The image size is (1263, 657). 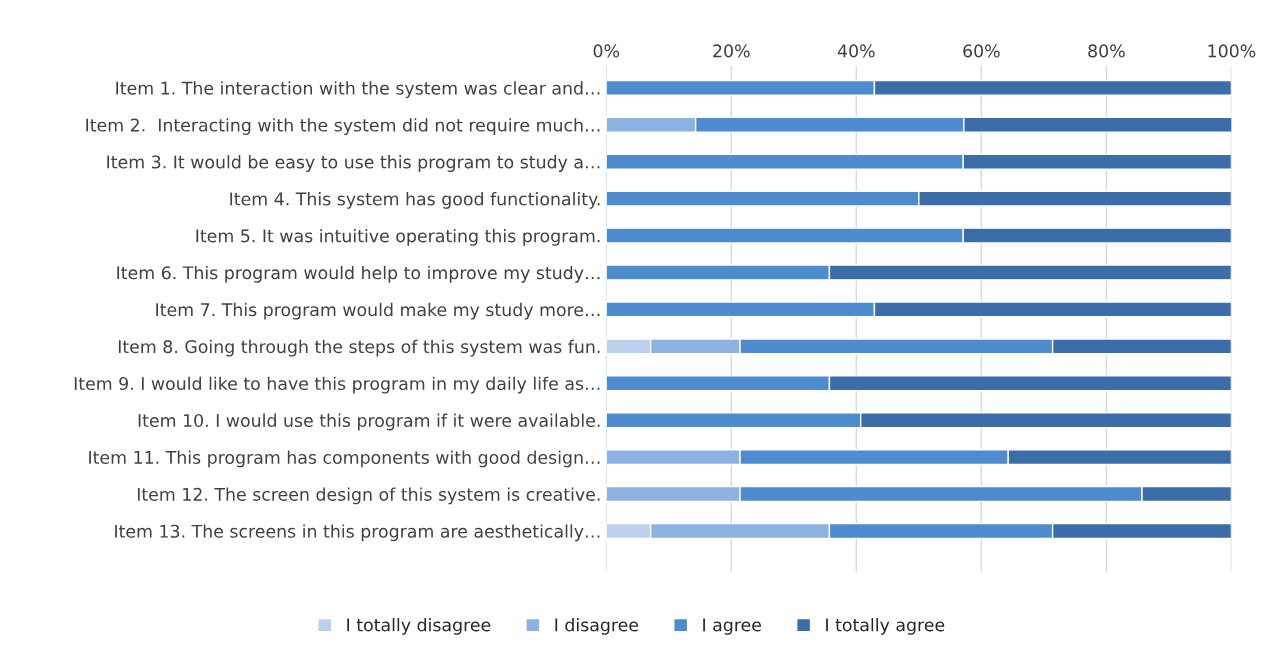 I want to click on legend-label: I agree, so click(x=732, y=626).